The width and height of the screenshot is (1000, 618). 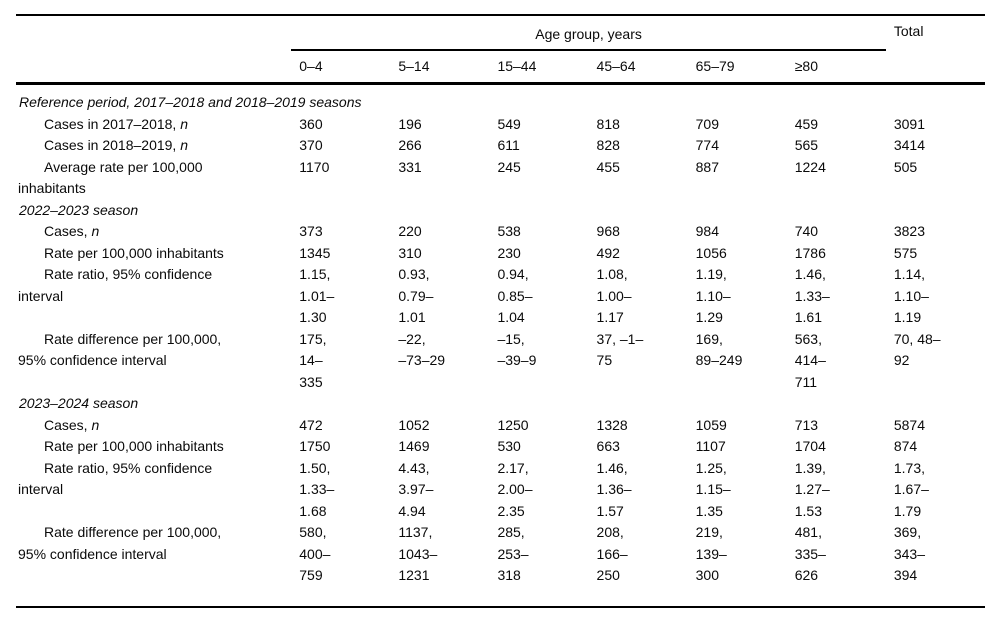 I want to click on value-cell: 1704, so click(x=810, y=446).